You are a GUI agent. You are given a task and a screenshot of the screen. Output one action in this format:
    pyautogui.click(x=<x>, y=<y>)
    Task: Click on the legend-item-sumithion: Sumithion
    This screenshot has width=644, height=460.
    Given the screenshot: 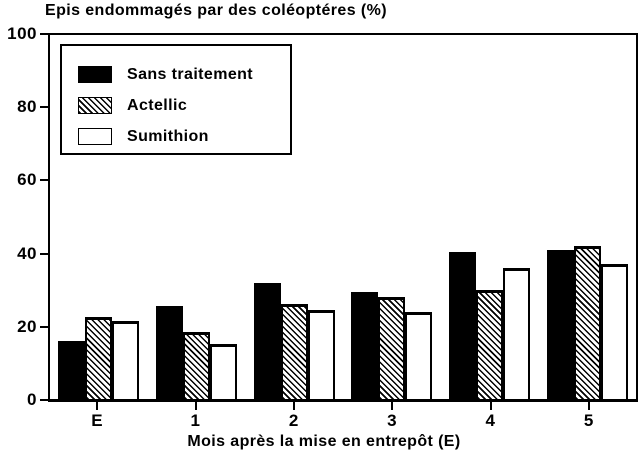 What is the action you would take?
    pyautogui.click(x=184, y=136)
    